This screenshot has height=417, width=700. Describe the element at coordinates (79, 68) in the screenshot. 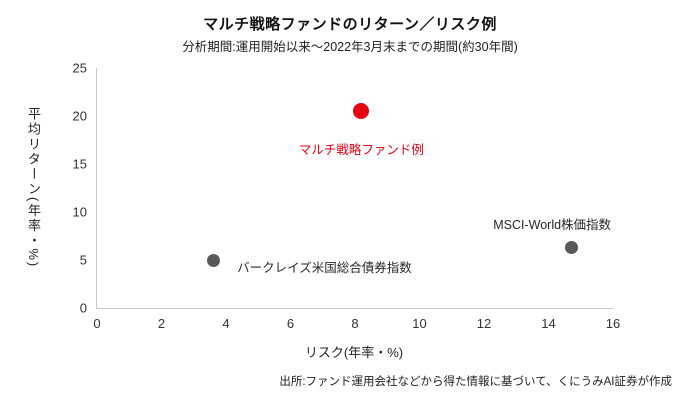

I see `y-tick-label: 25` at that location.